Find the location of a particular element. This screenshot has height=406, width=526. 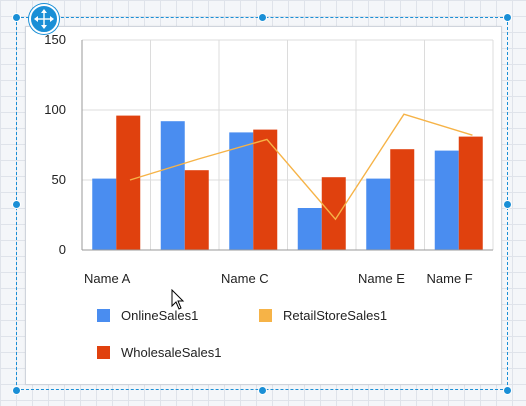

resize-handle-middle-right is located at coordinates (507, 204).